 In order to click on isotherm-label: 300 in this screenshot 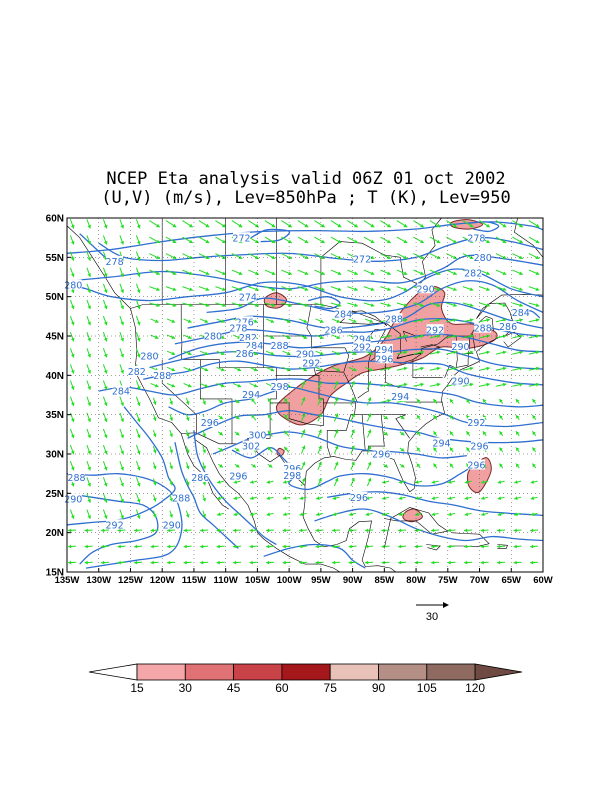, I will do `click(257, 436)`.